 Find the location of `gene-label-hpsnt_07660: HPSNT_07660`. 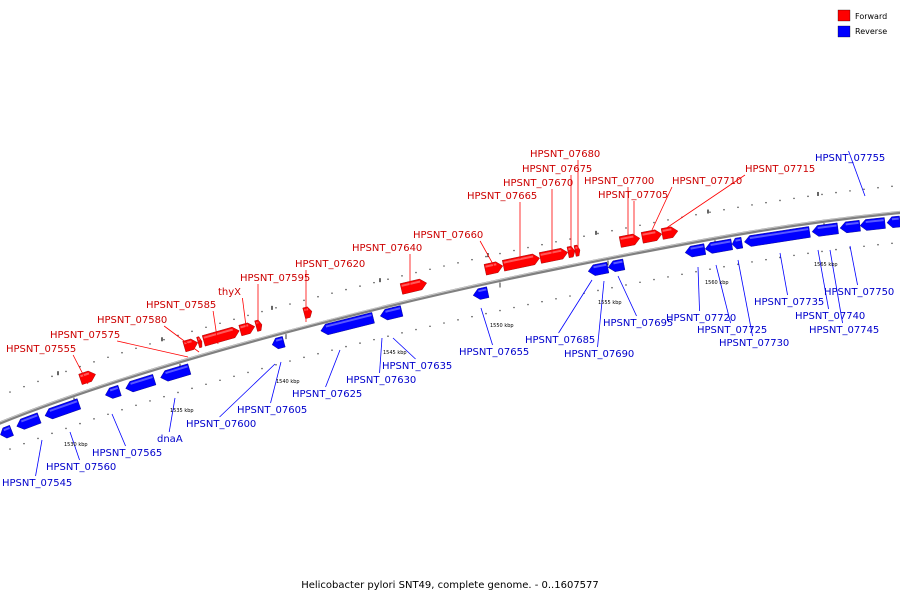

gene-label-hpsnt_07660: HPSNT_07660 is located at coordinates (448, 235).